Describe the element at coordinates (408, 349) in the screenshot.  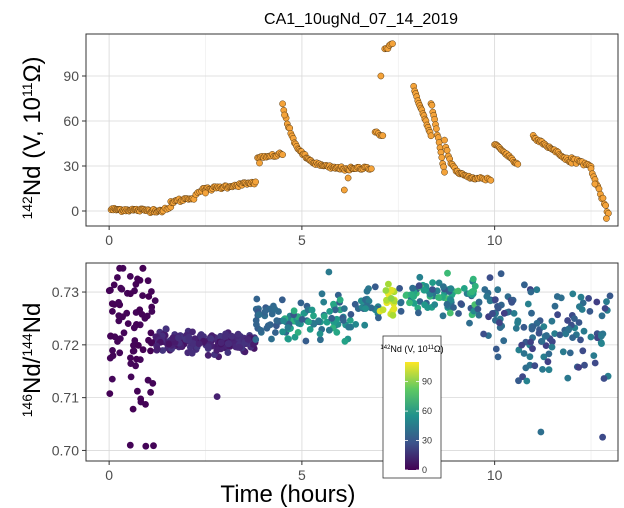
I see `legend-title-main: Nd (V, 10` at that location.